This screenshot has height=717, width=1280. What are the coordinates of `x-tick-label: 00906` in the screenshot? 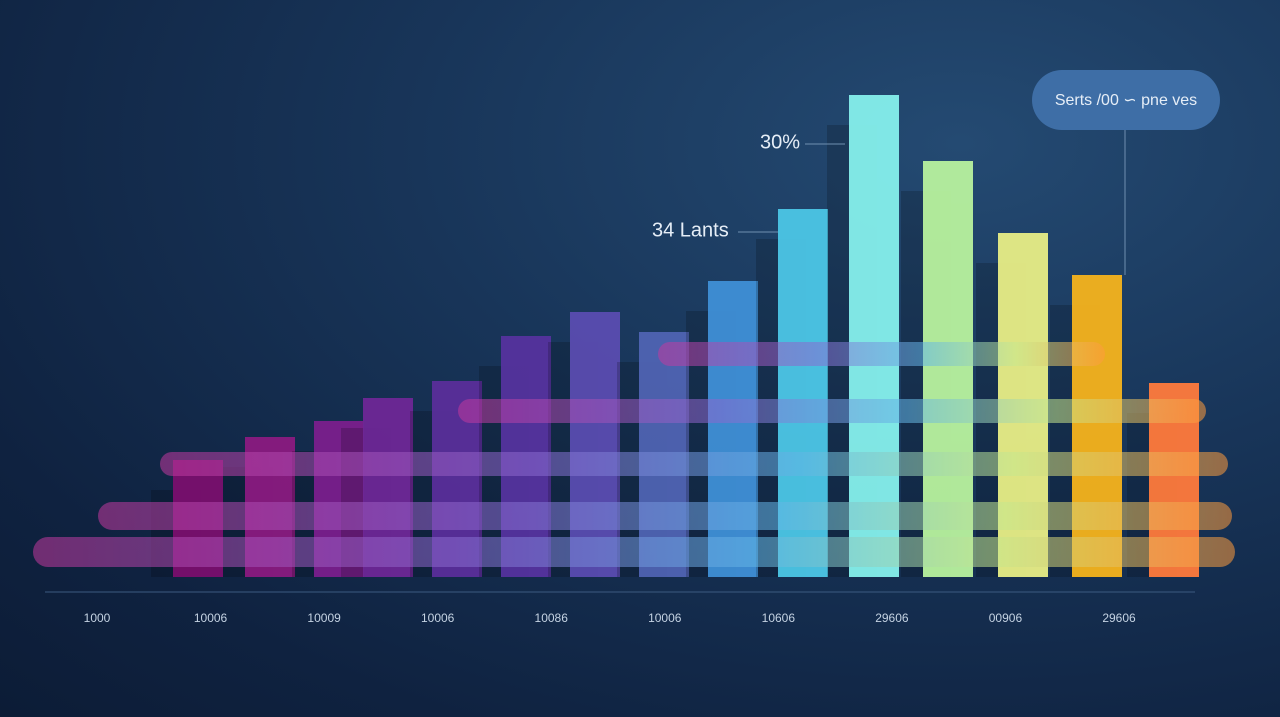 It's located at (1006, 618).